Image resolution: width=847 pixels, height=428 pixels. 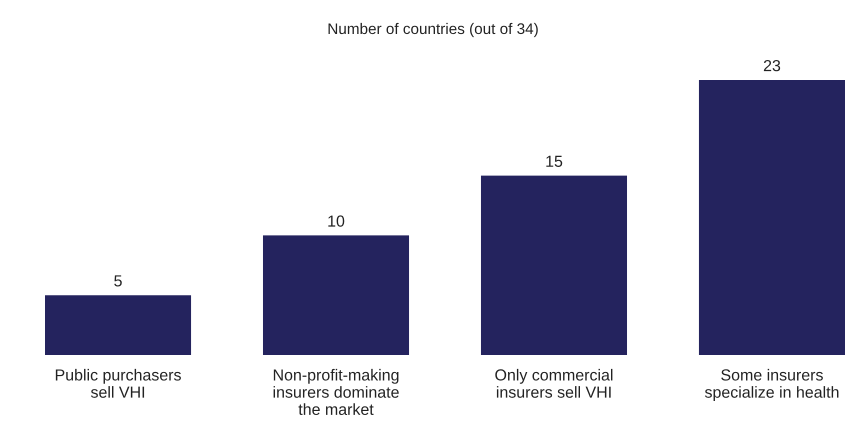 I want to click on x-tick-label: Non-profit-making insurers dominate the market, so click(x=336, y=392).